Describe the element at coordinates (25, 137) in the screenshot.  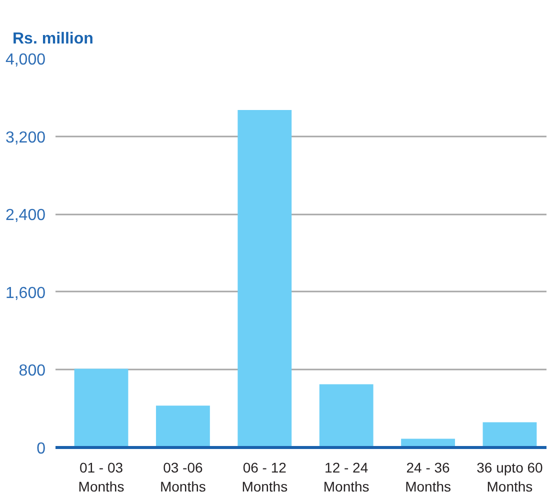
I see `y-tick-label: 3,200` at that location.